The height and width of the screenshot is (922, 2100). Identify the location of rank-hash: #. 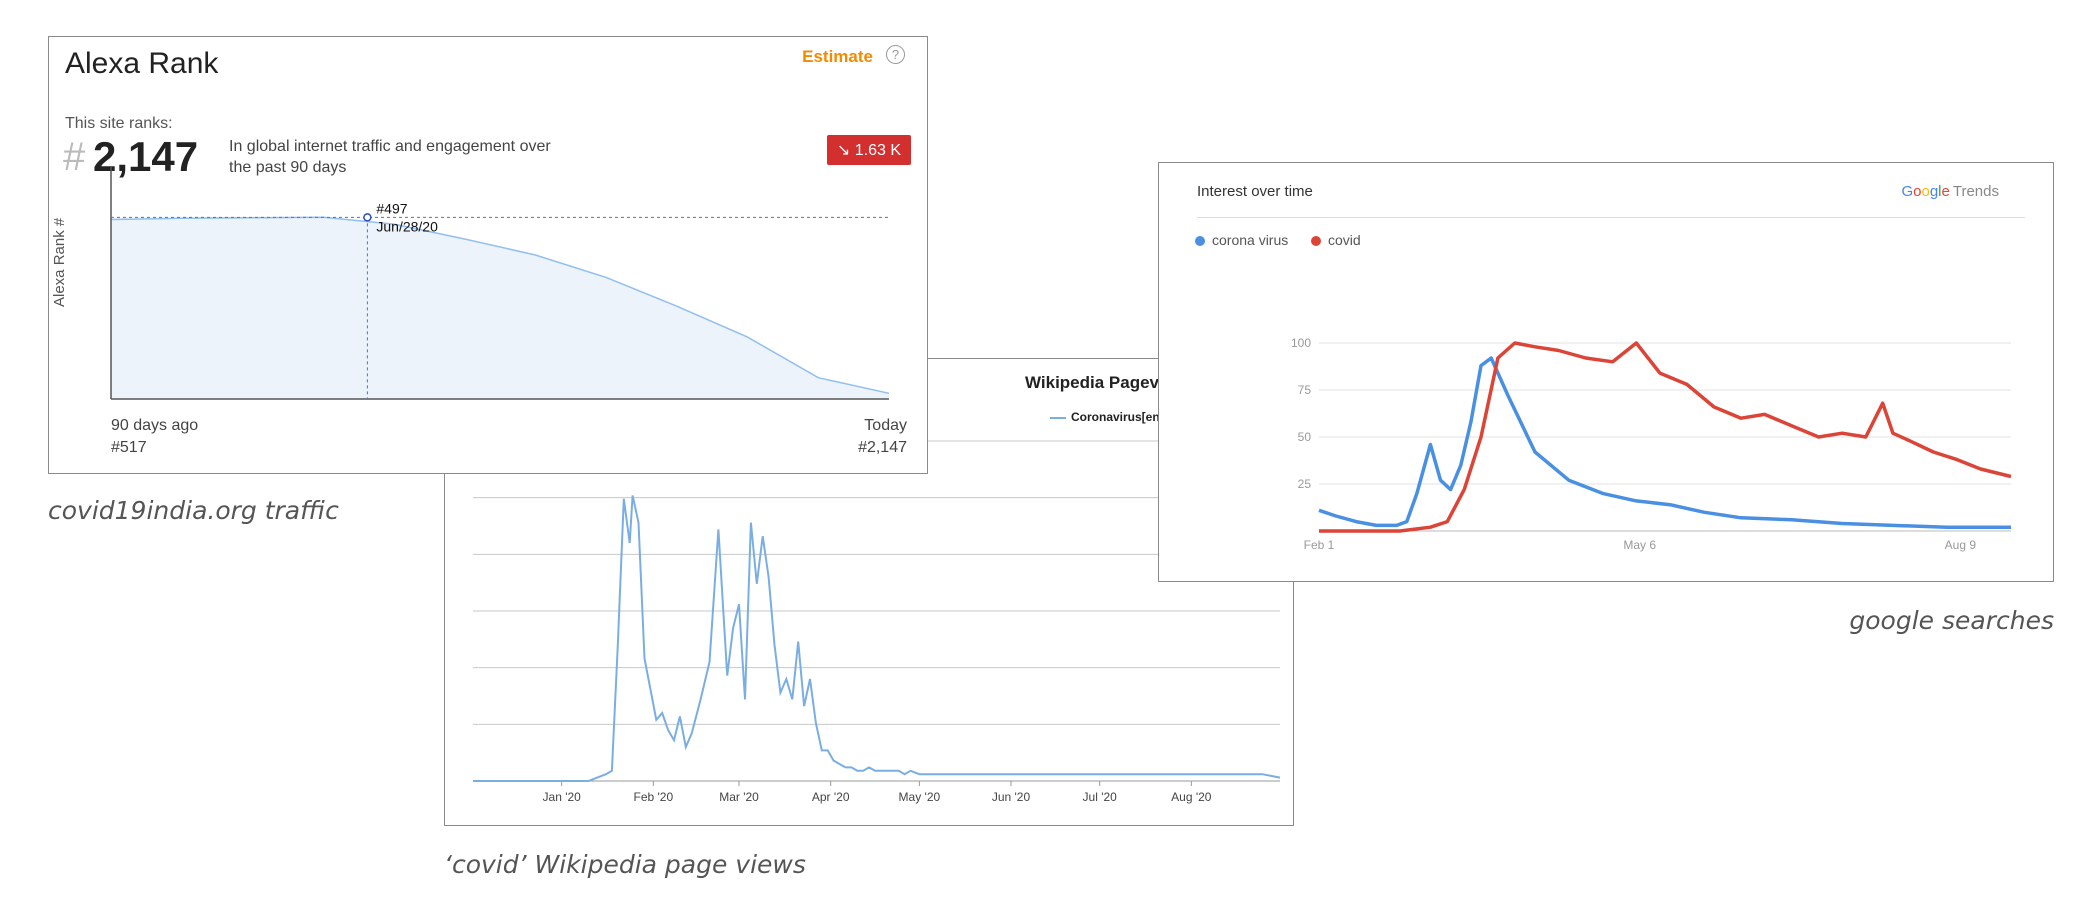
(74, 157).